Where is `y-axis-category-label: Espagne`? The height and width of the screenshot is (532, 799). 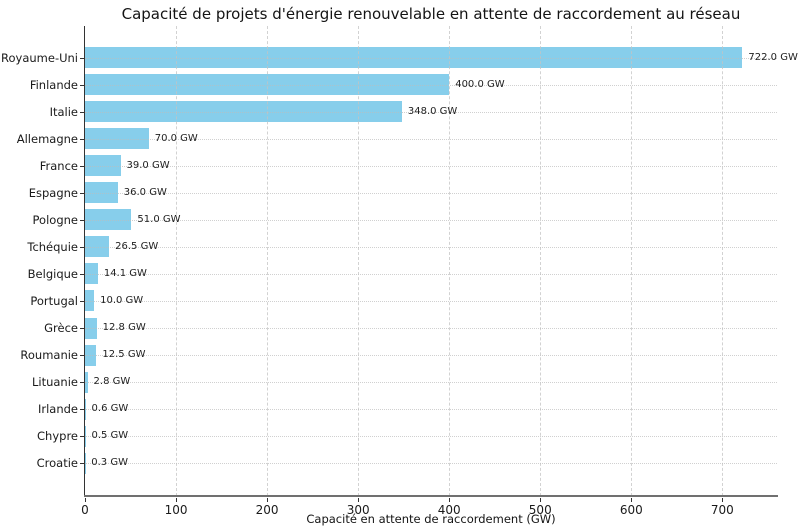 y-axis-category-label: Espagne is located at coordinates (53, 192).